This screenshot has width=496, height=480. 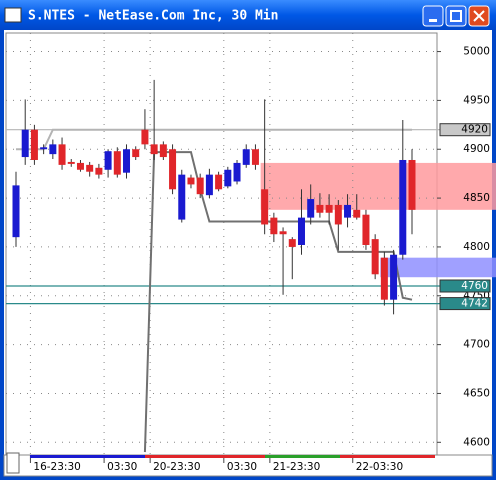 I want to click on y-tick-label: 4650, so click(x=476, y=393).